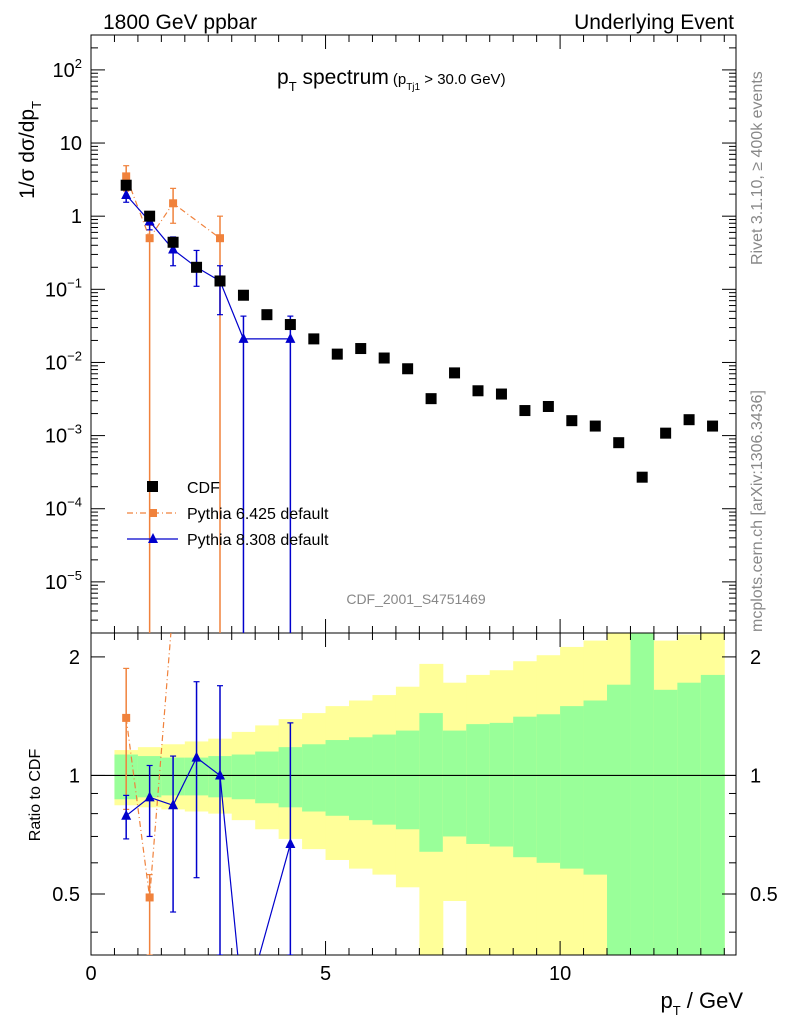 The width and height of the screenshot is (786, 1024). What do you see at coordinates (258, 540) in the screenshot?
I see `legend-pythia8-label: Pythia 8.308 default` at bounding box center [258, 540].